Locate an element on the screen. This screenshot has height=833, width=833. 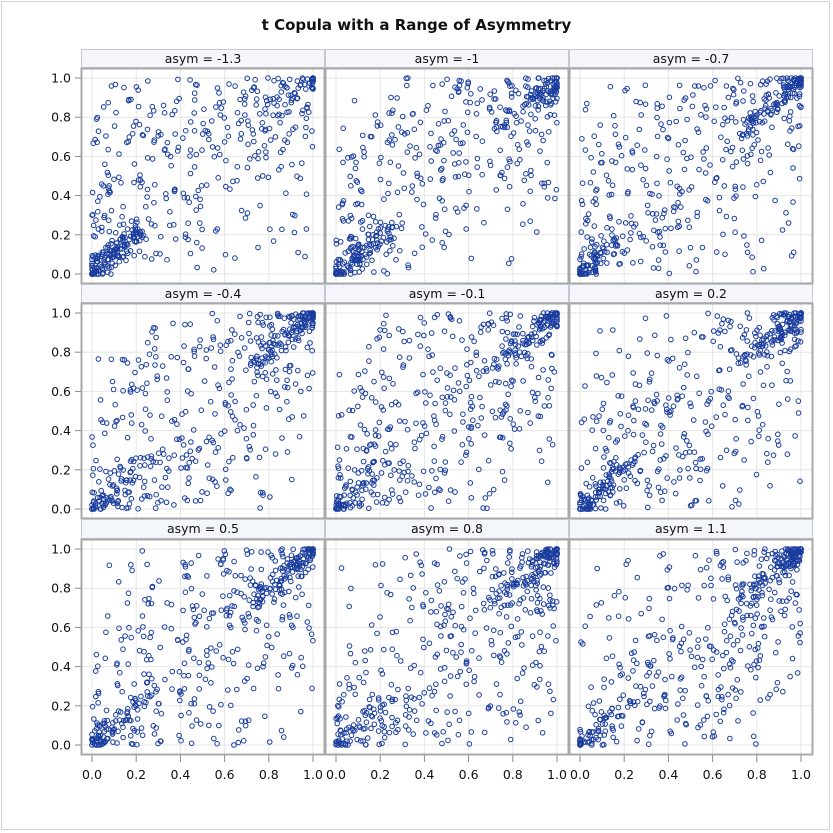
scatter-panel: asym = -1 is located at coordinates (447, 167).